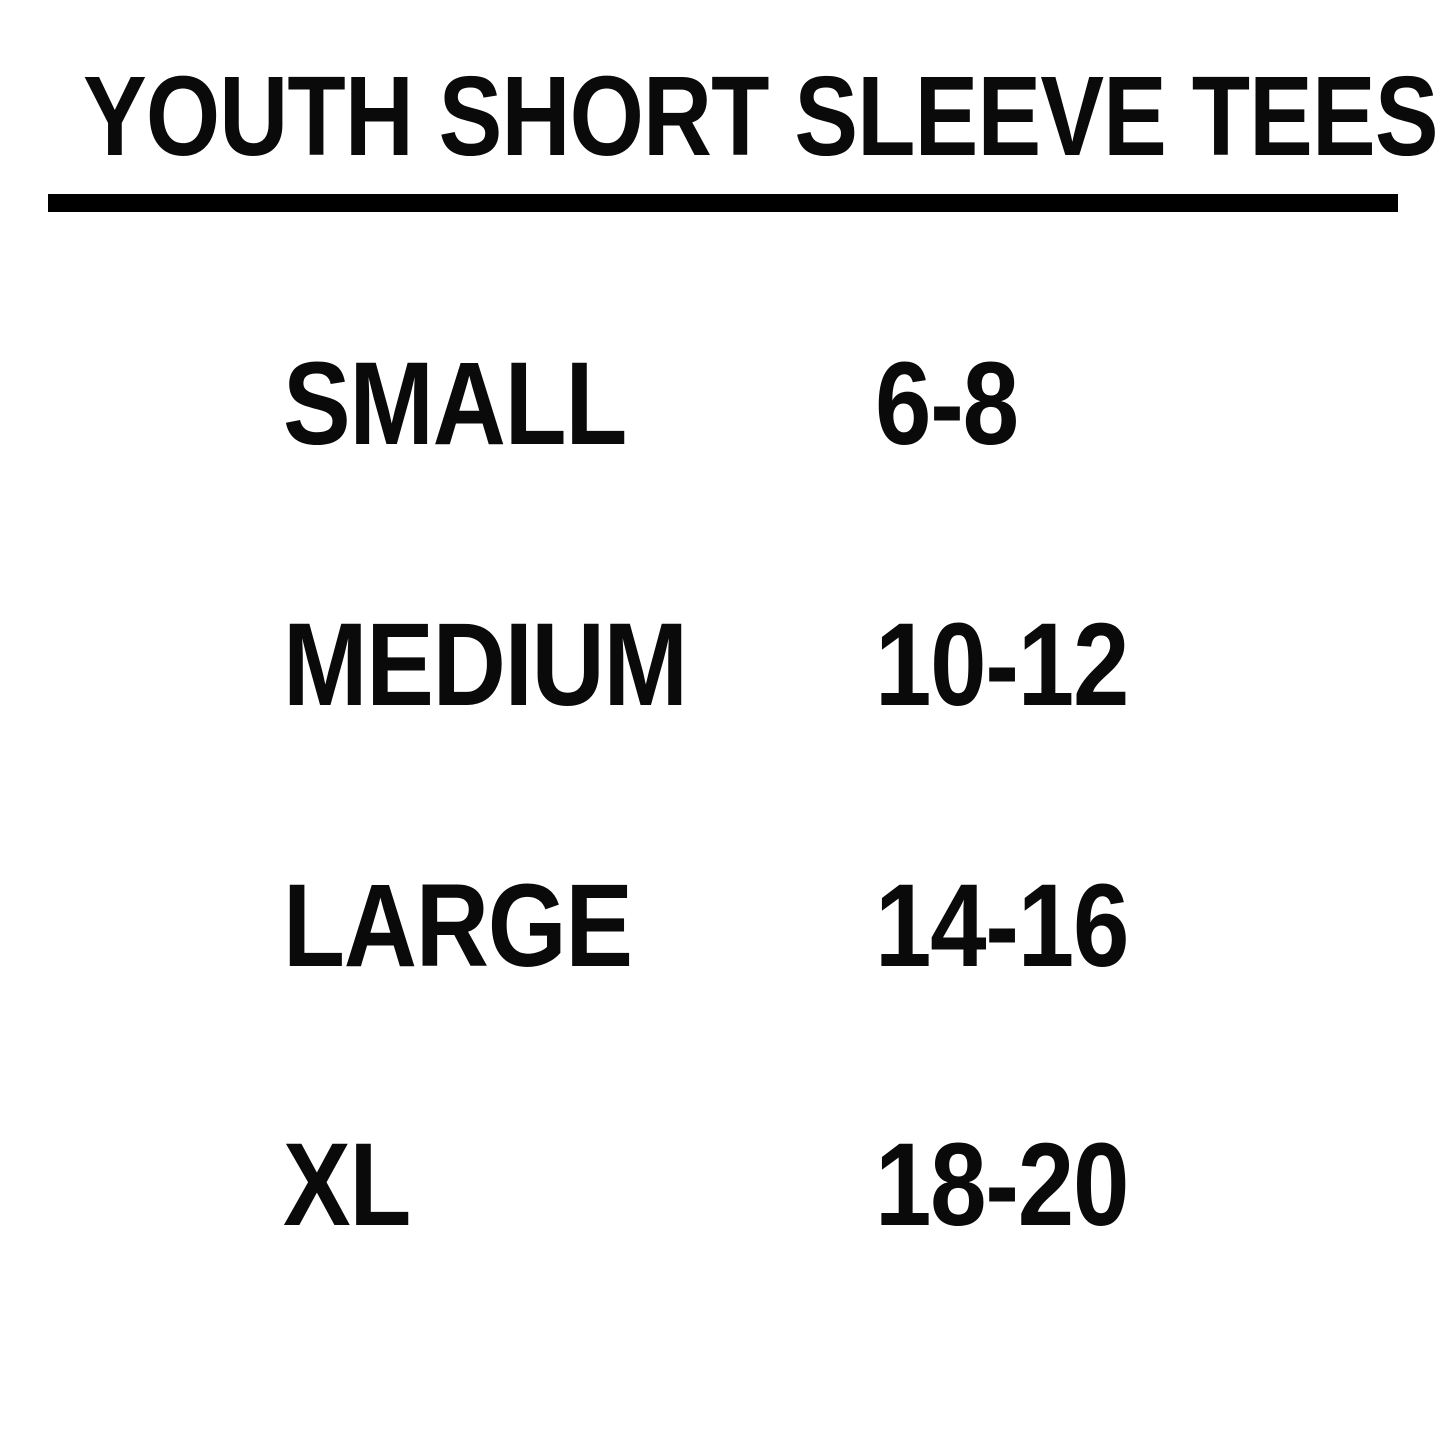 The height and width of the screenshot is (1445, 1445). Describe the element at coordinates (722, 405) in the screenshot. I see `table-row: SMALL 6-8` at that location.